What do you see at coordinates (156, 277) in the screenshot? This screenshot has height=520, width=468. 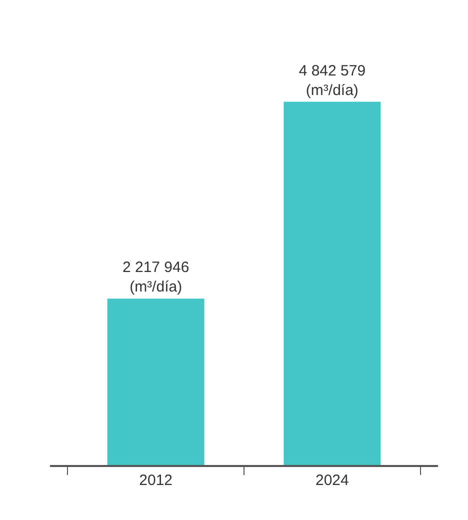 I see `data-label: 2 217 946 (m³/día)` at bounding box center [156, 277].